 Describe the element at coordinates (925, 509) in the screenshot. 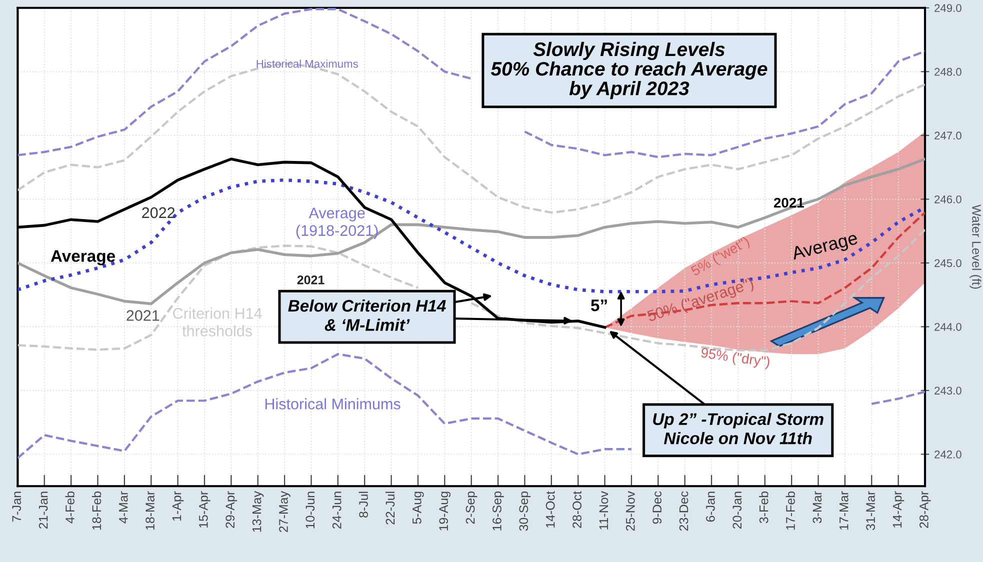

I see `x-tick-label: 28-Apr` at that location.